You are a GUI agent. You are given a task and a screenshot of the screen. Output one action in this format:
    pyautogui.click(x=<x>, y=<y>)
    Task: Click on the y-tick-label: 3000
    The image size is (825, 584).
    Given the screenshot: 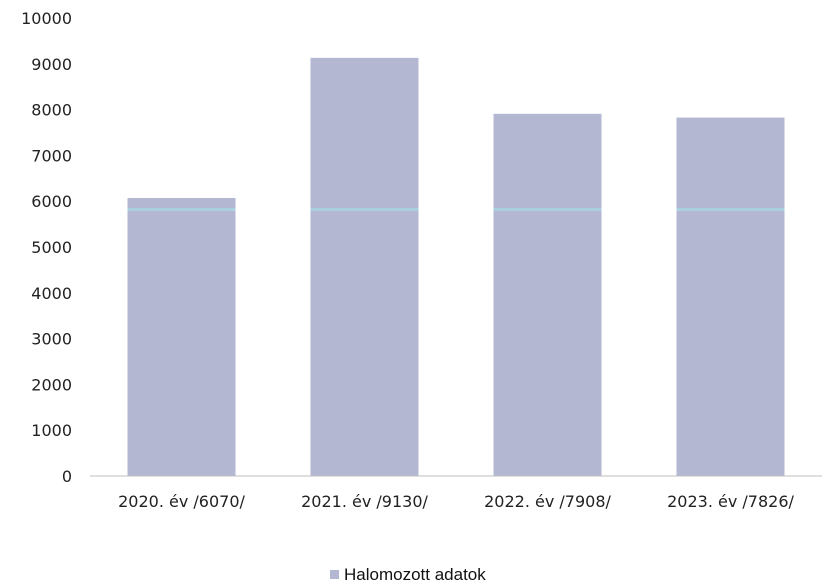 What is the action you would take?
    pyautogui.click(x=51, y=339)
    